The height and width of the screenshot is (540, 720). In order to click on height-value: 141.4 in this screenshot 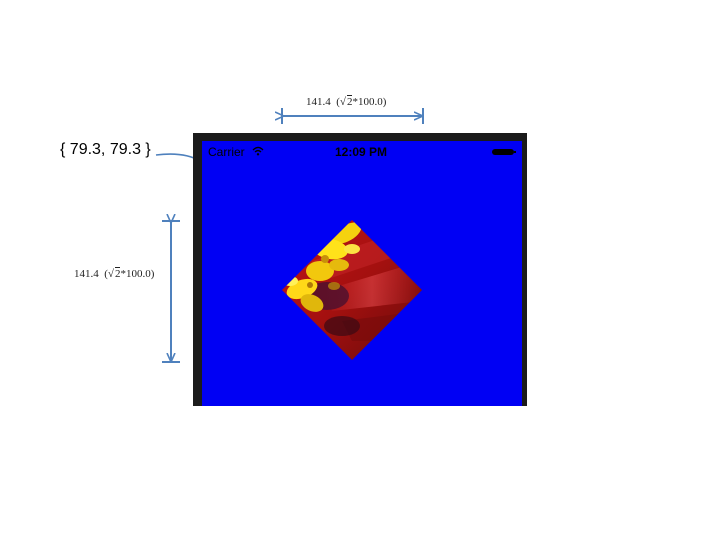, I will do `click(86, 274)`.